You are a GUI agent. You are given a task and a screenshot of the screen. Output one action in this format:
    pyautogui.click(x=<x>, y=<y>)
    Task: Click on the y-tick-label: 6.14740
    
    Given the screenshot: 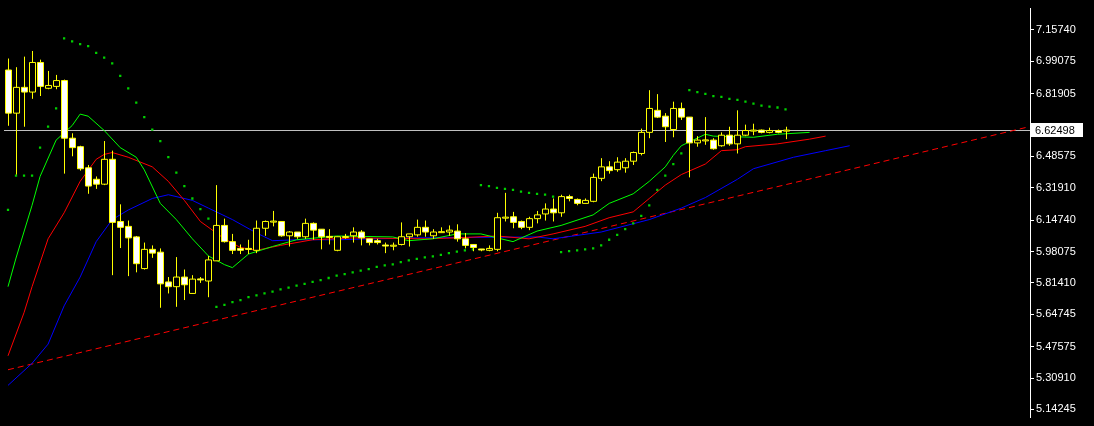 What is the action you would take?
    pyautogui.click(x=1056, y=219)
    